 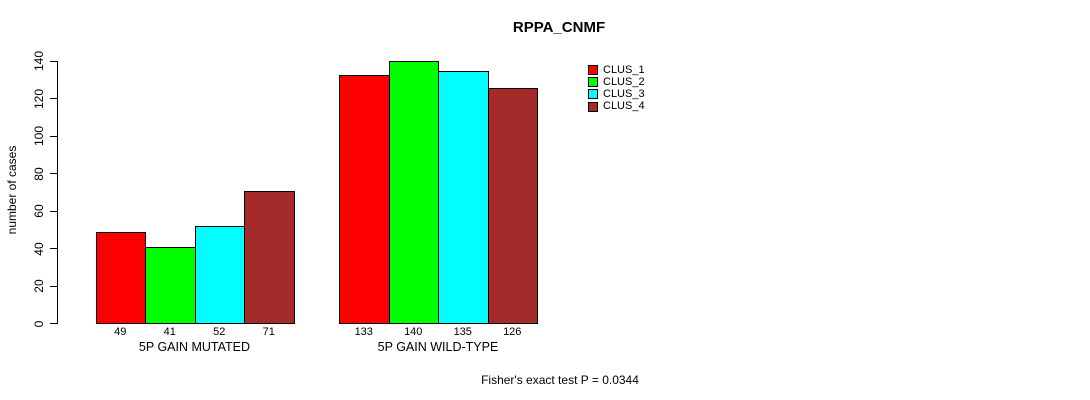 What do you see at coordinates (194, 347) in the screenshot?
I see `group-label: 5P GAIN MUTATED` at bounding box center [194, 347].